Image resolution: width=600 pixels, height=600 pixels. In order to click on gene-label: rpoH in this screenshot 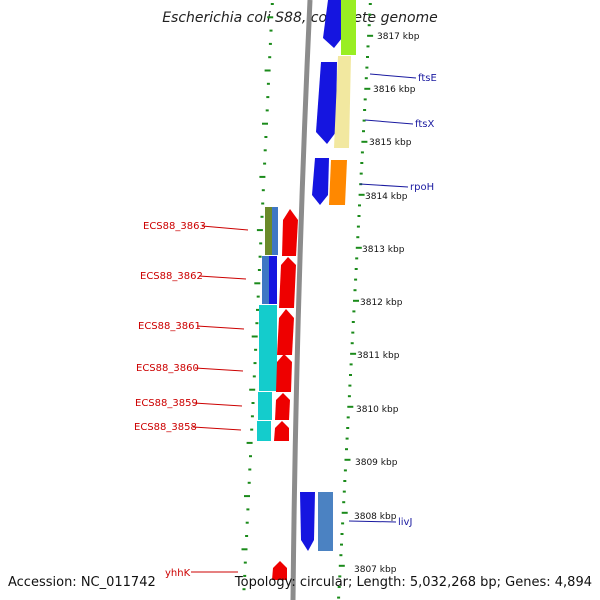, I will do `click(422, 187)`.